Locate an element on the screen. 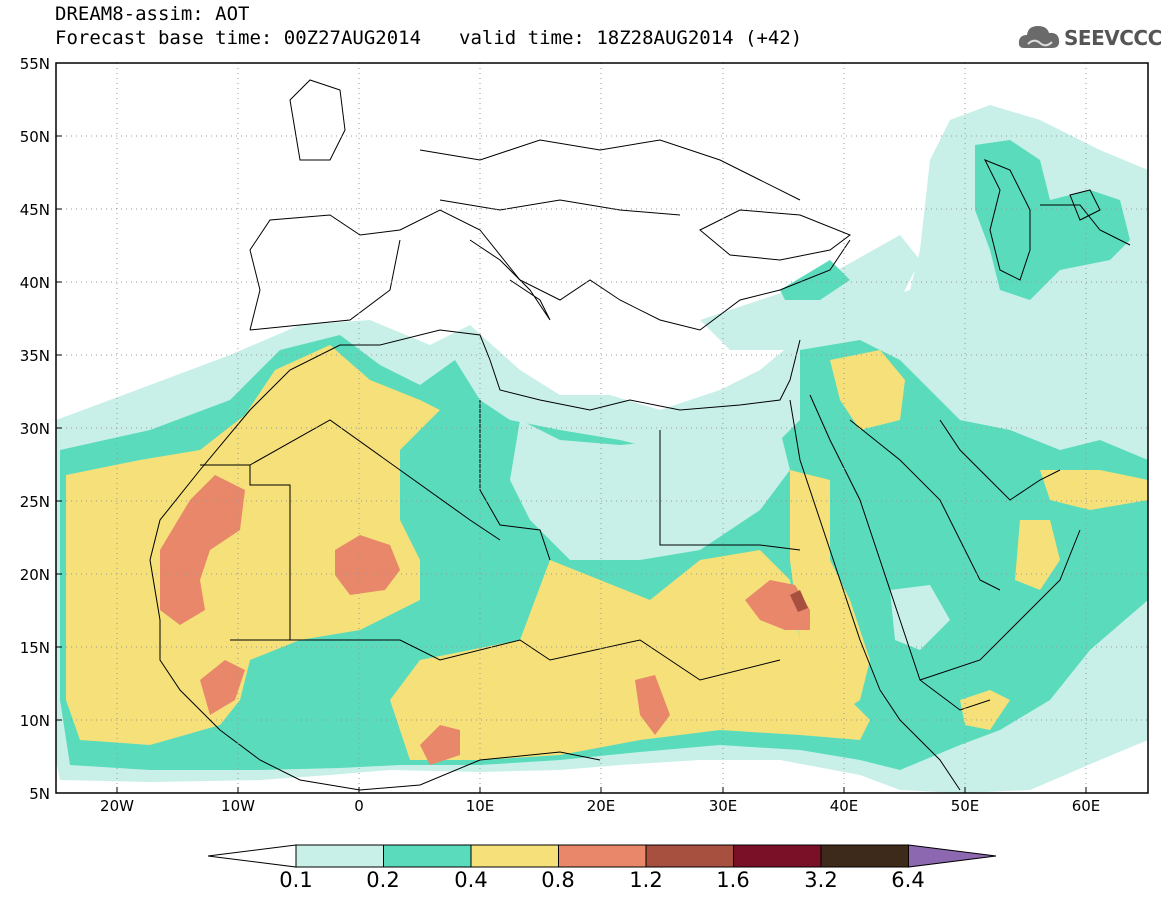  seevccc-logo: SEEVCCC is located at coordinates (1090, 38).